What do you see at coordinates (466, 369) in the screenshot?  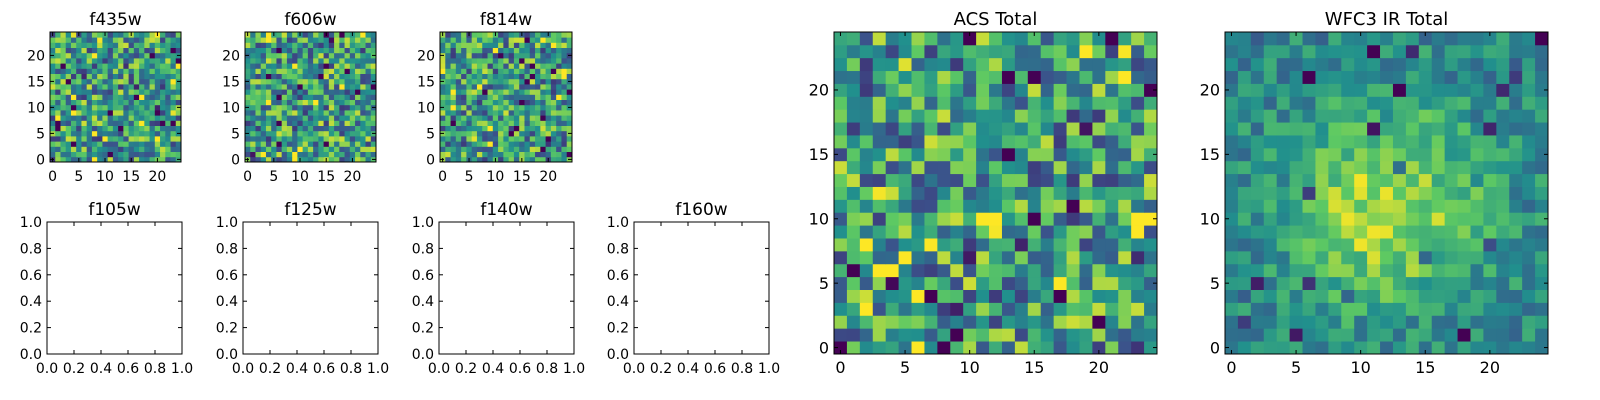 I see `x-tick-label: 0.2` at bounding box center [466, 369].